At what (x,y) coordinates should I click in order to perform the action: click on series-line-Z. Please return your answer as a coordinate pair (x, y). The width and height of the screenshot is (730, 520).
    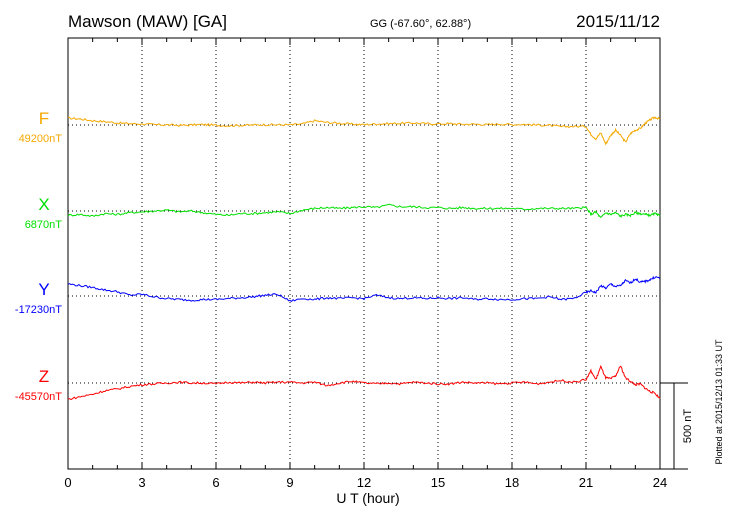
    Looking at the image, I should click on (364, 382).